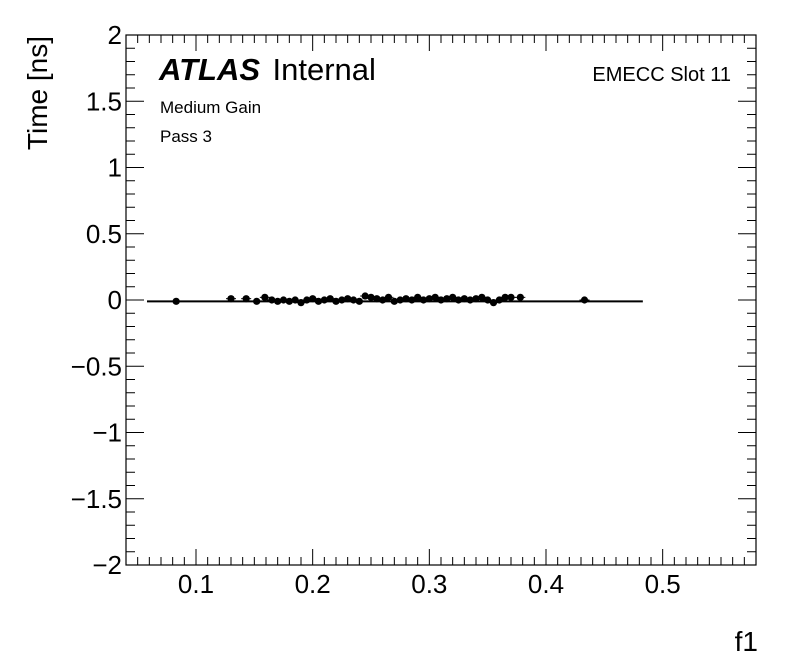  Describe the element at coordinates (107, 433) in the screenshot. I see `y-tick-label: −1` at that location.